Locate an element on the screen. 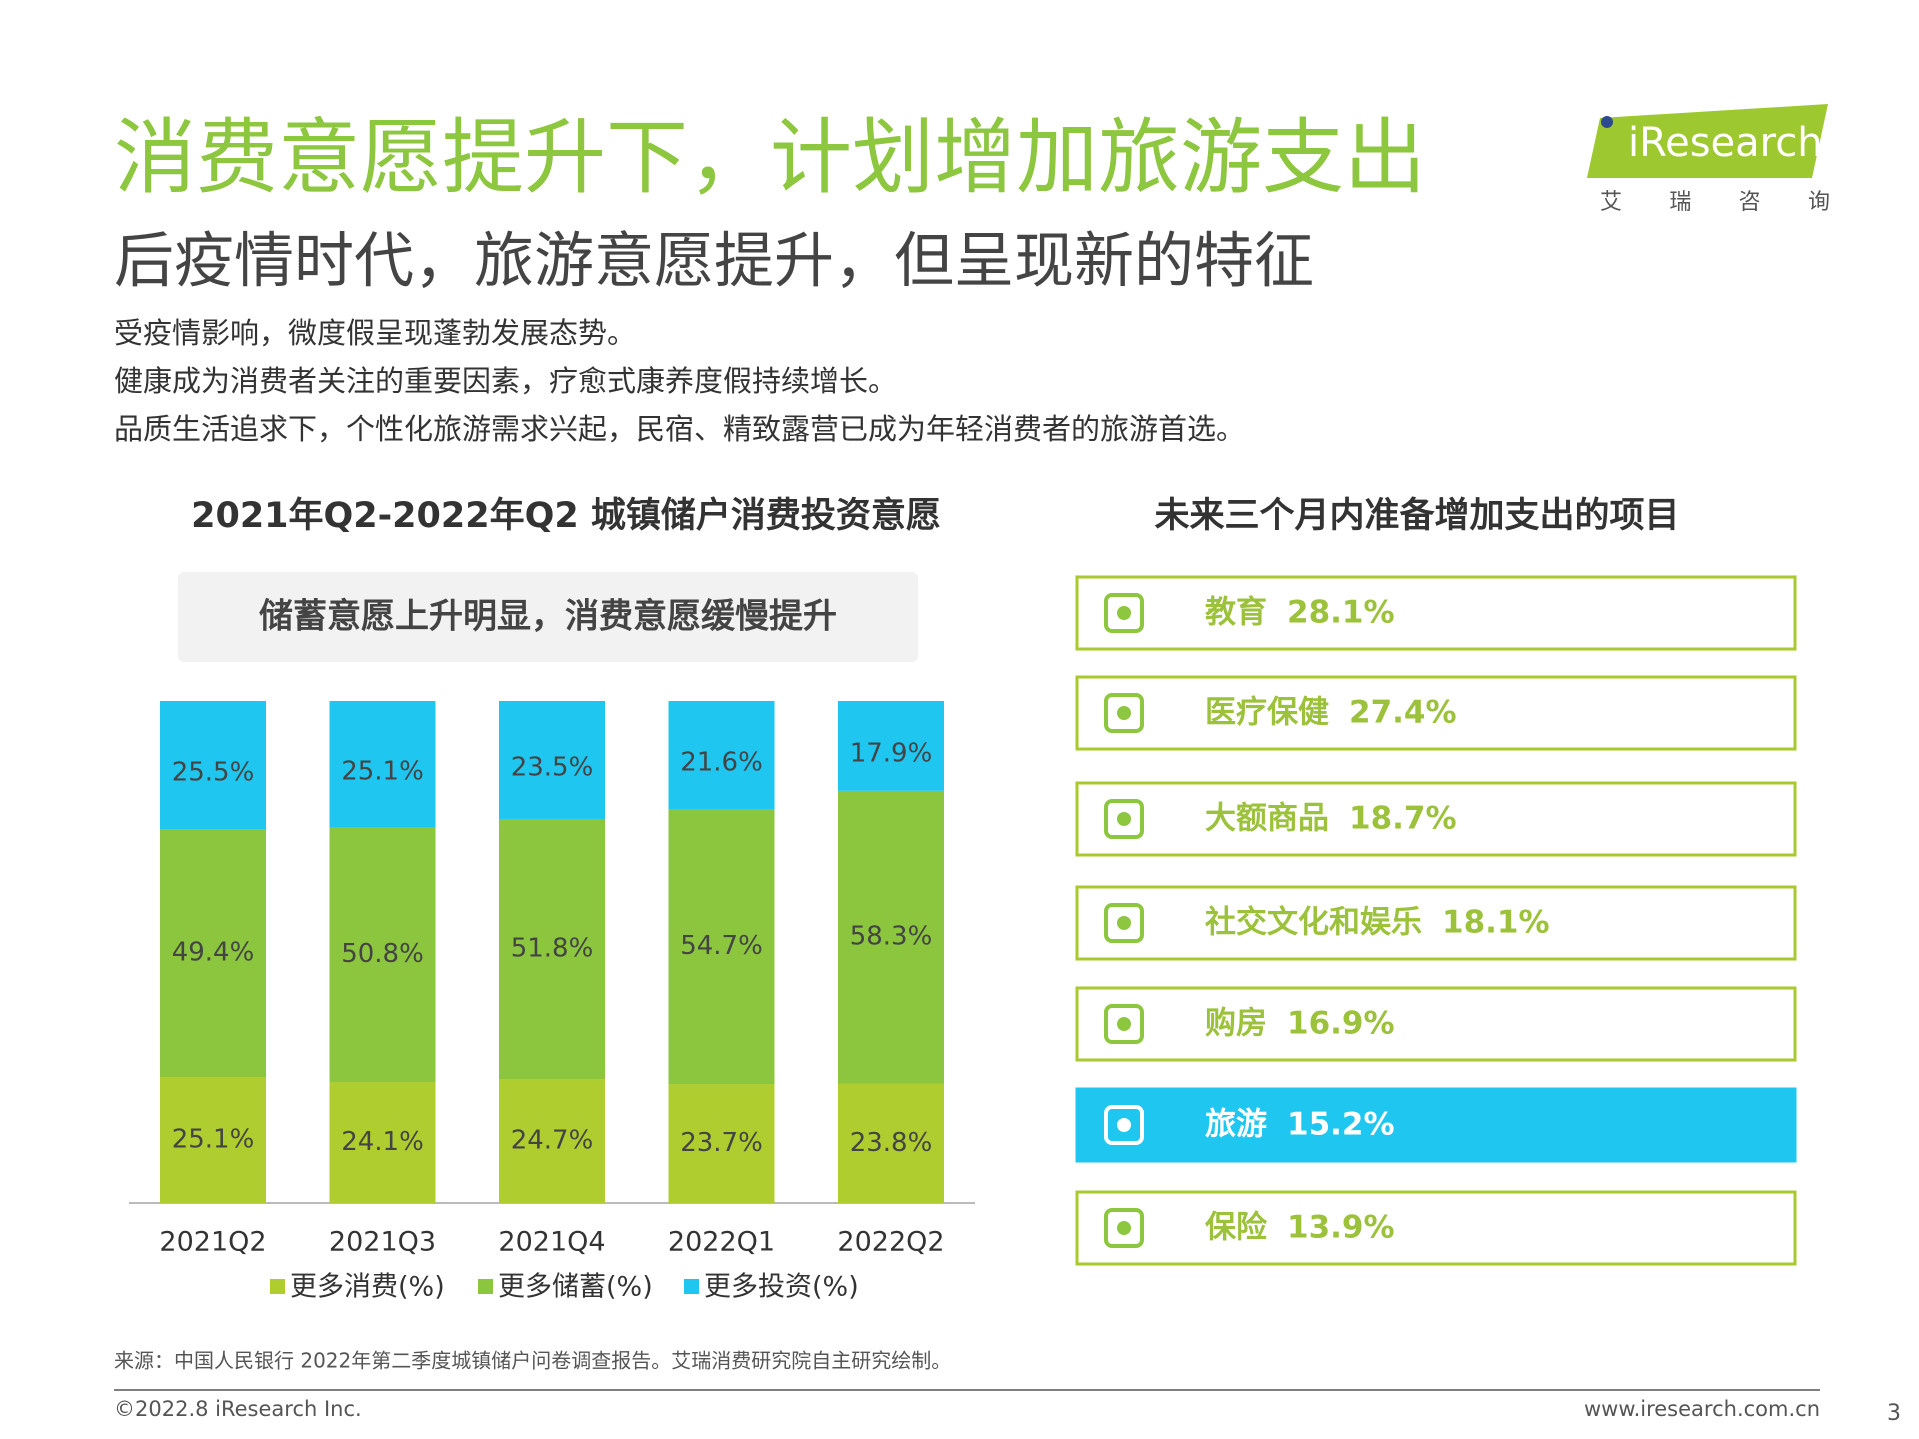 Image resolution: width=1919 pixels, height=1439 pixels. value-label: 23.7% is located at coordinates (721, 1143).